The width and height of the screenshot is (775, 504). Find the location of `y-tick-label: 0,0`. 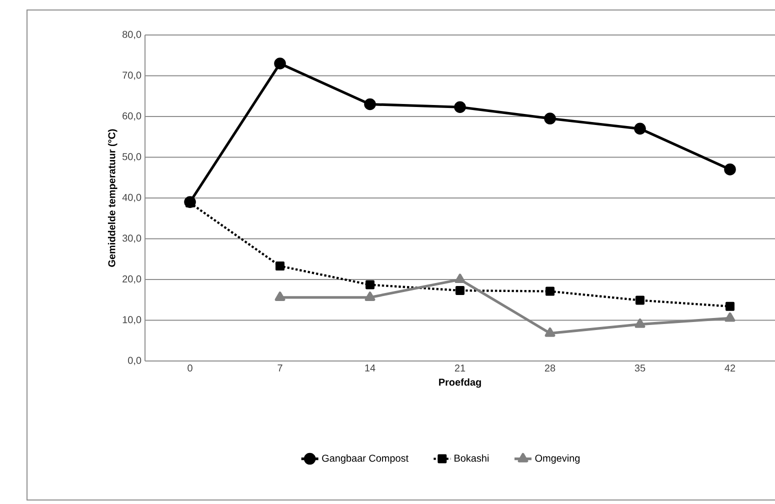

y-tick-label: 0,0 is located at coordinates (135, 361).